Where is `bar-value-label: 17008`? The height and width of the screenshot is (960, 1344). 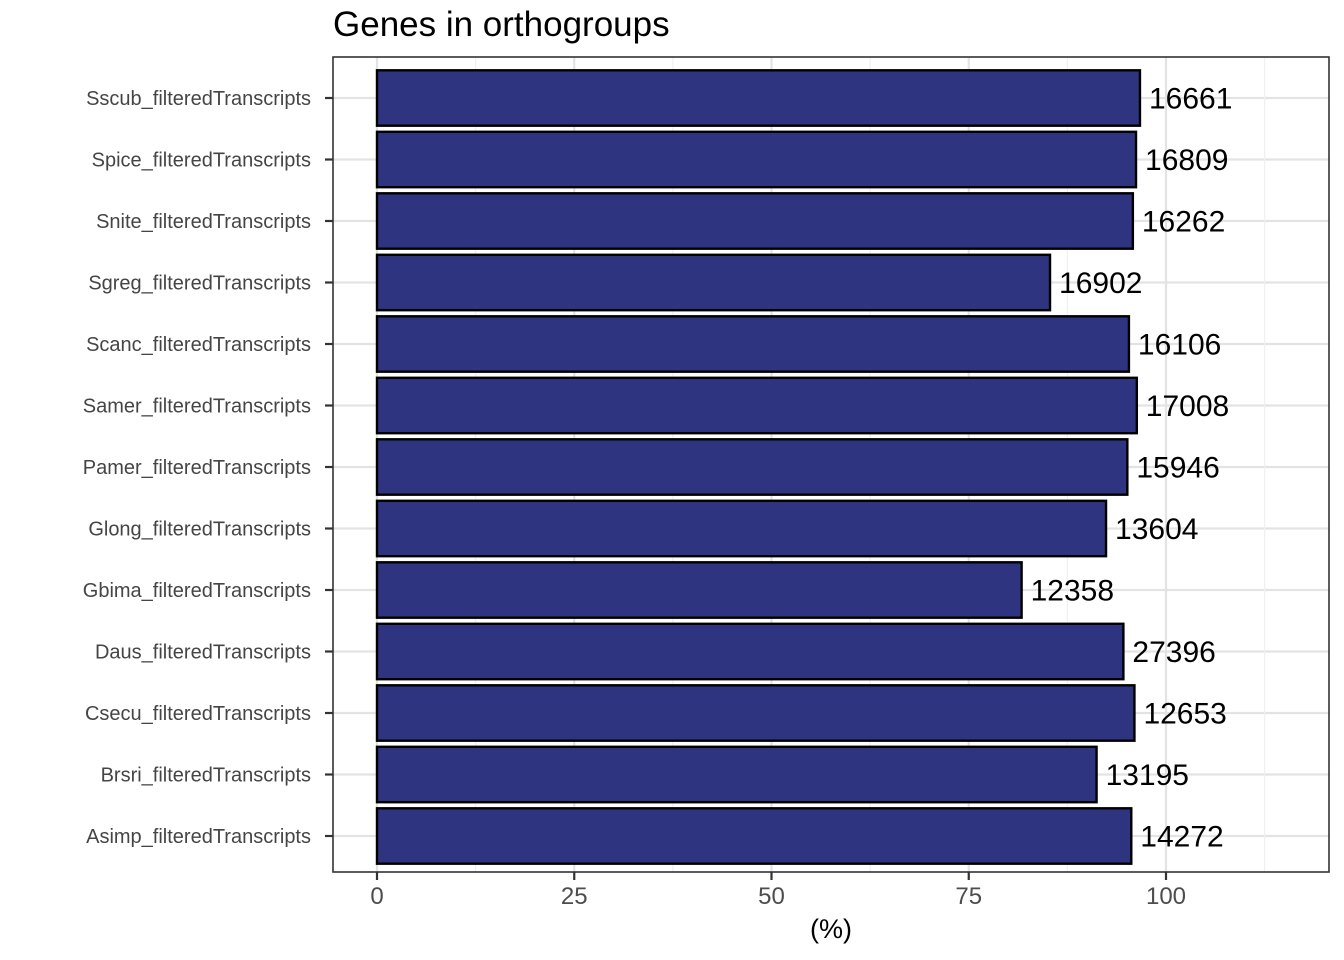
bar-value-label: 17008 is located at coordinates (1187, 406).